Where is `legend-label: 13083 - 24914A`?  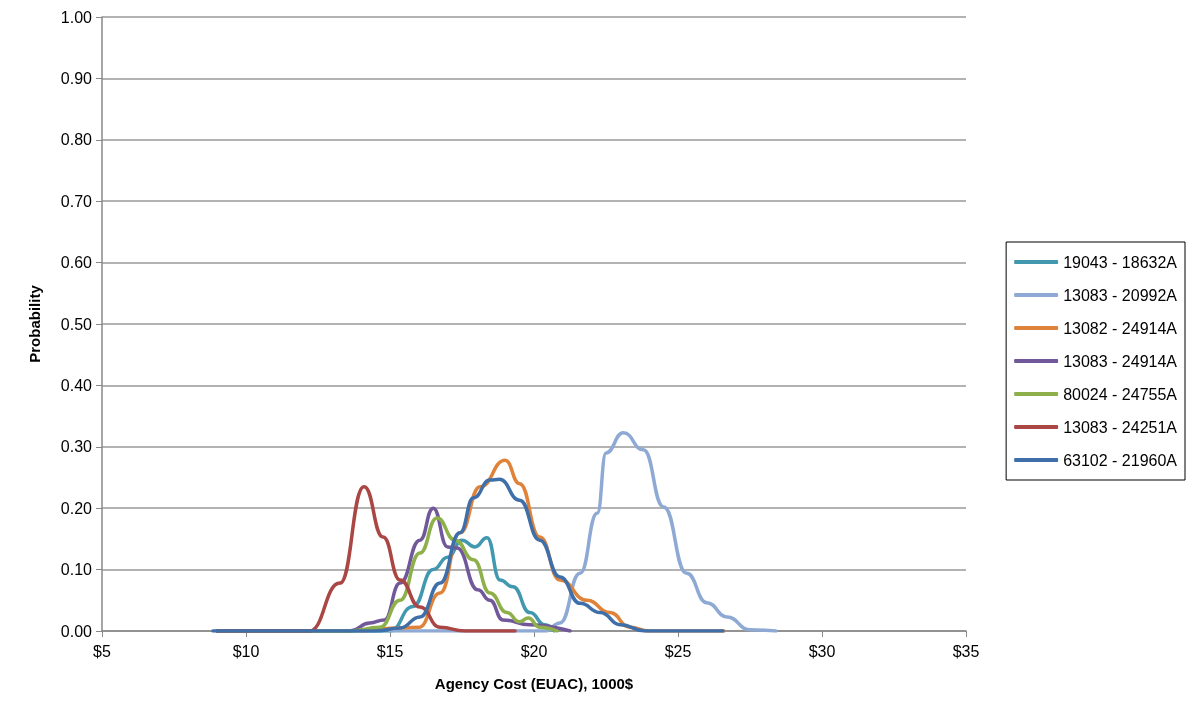 legend-label: 13083 - 24914A is located at coordinates (1120, 361).